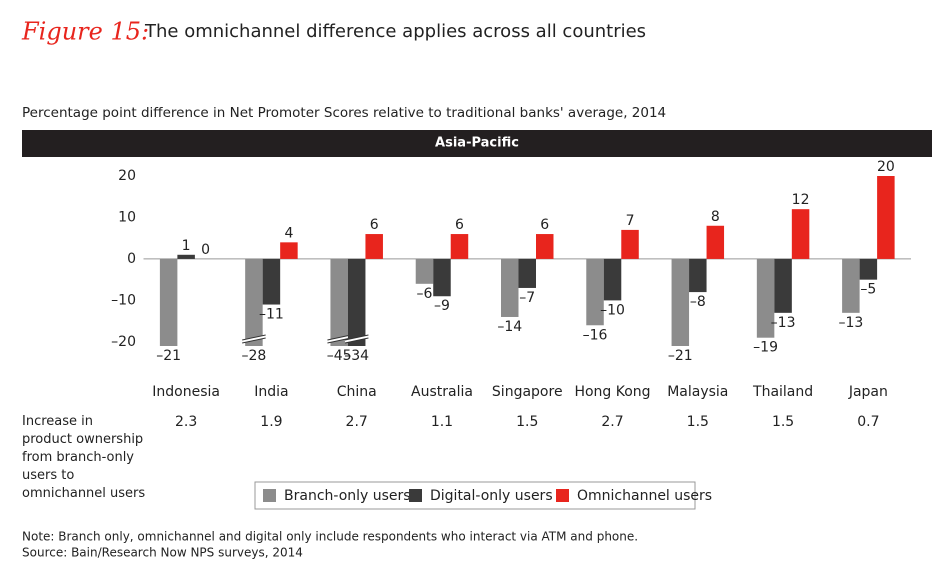 Image resolution: width=950 pixels, height=582 pixels. Describe the element at coordinates (339, 356) in the screenshot. I see `value-label: –45` at that location.